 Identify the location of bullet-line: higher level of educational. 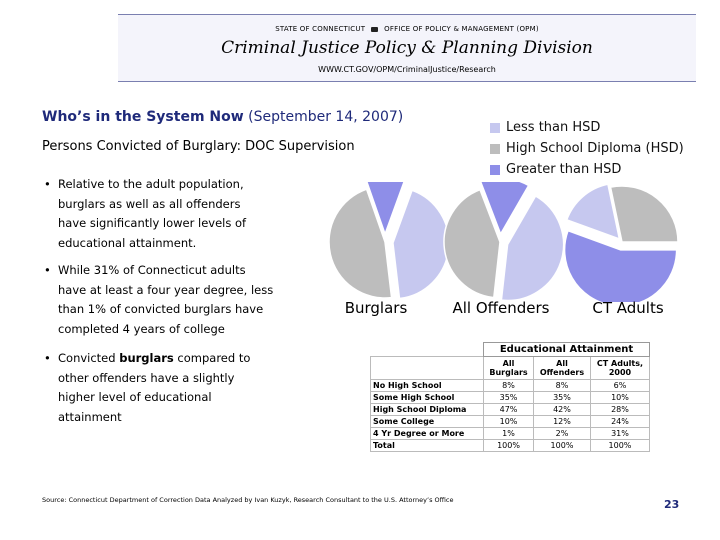
(135, 397).